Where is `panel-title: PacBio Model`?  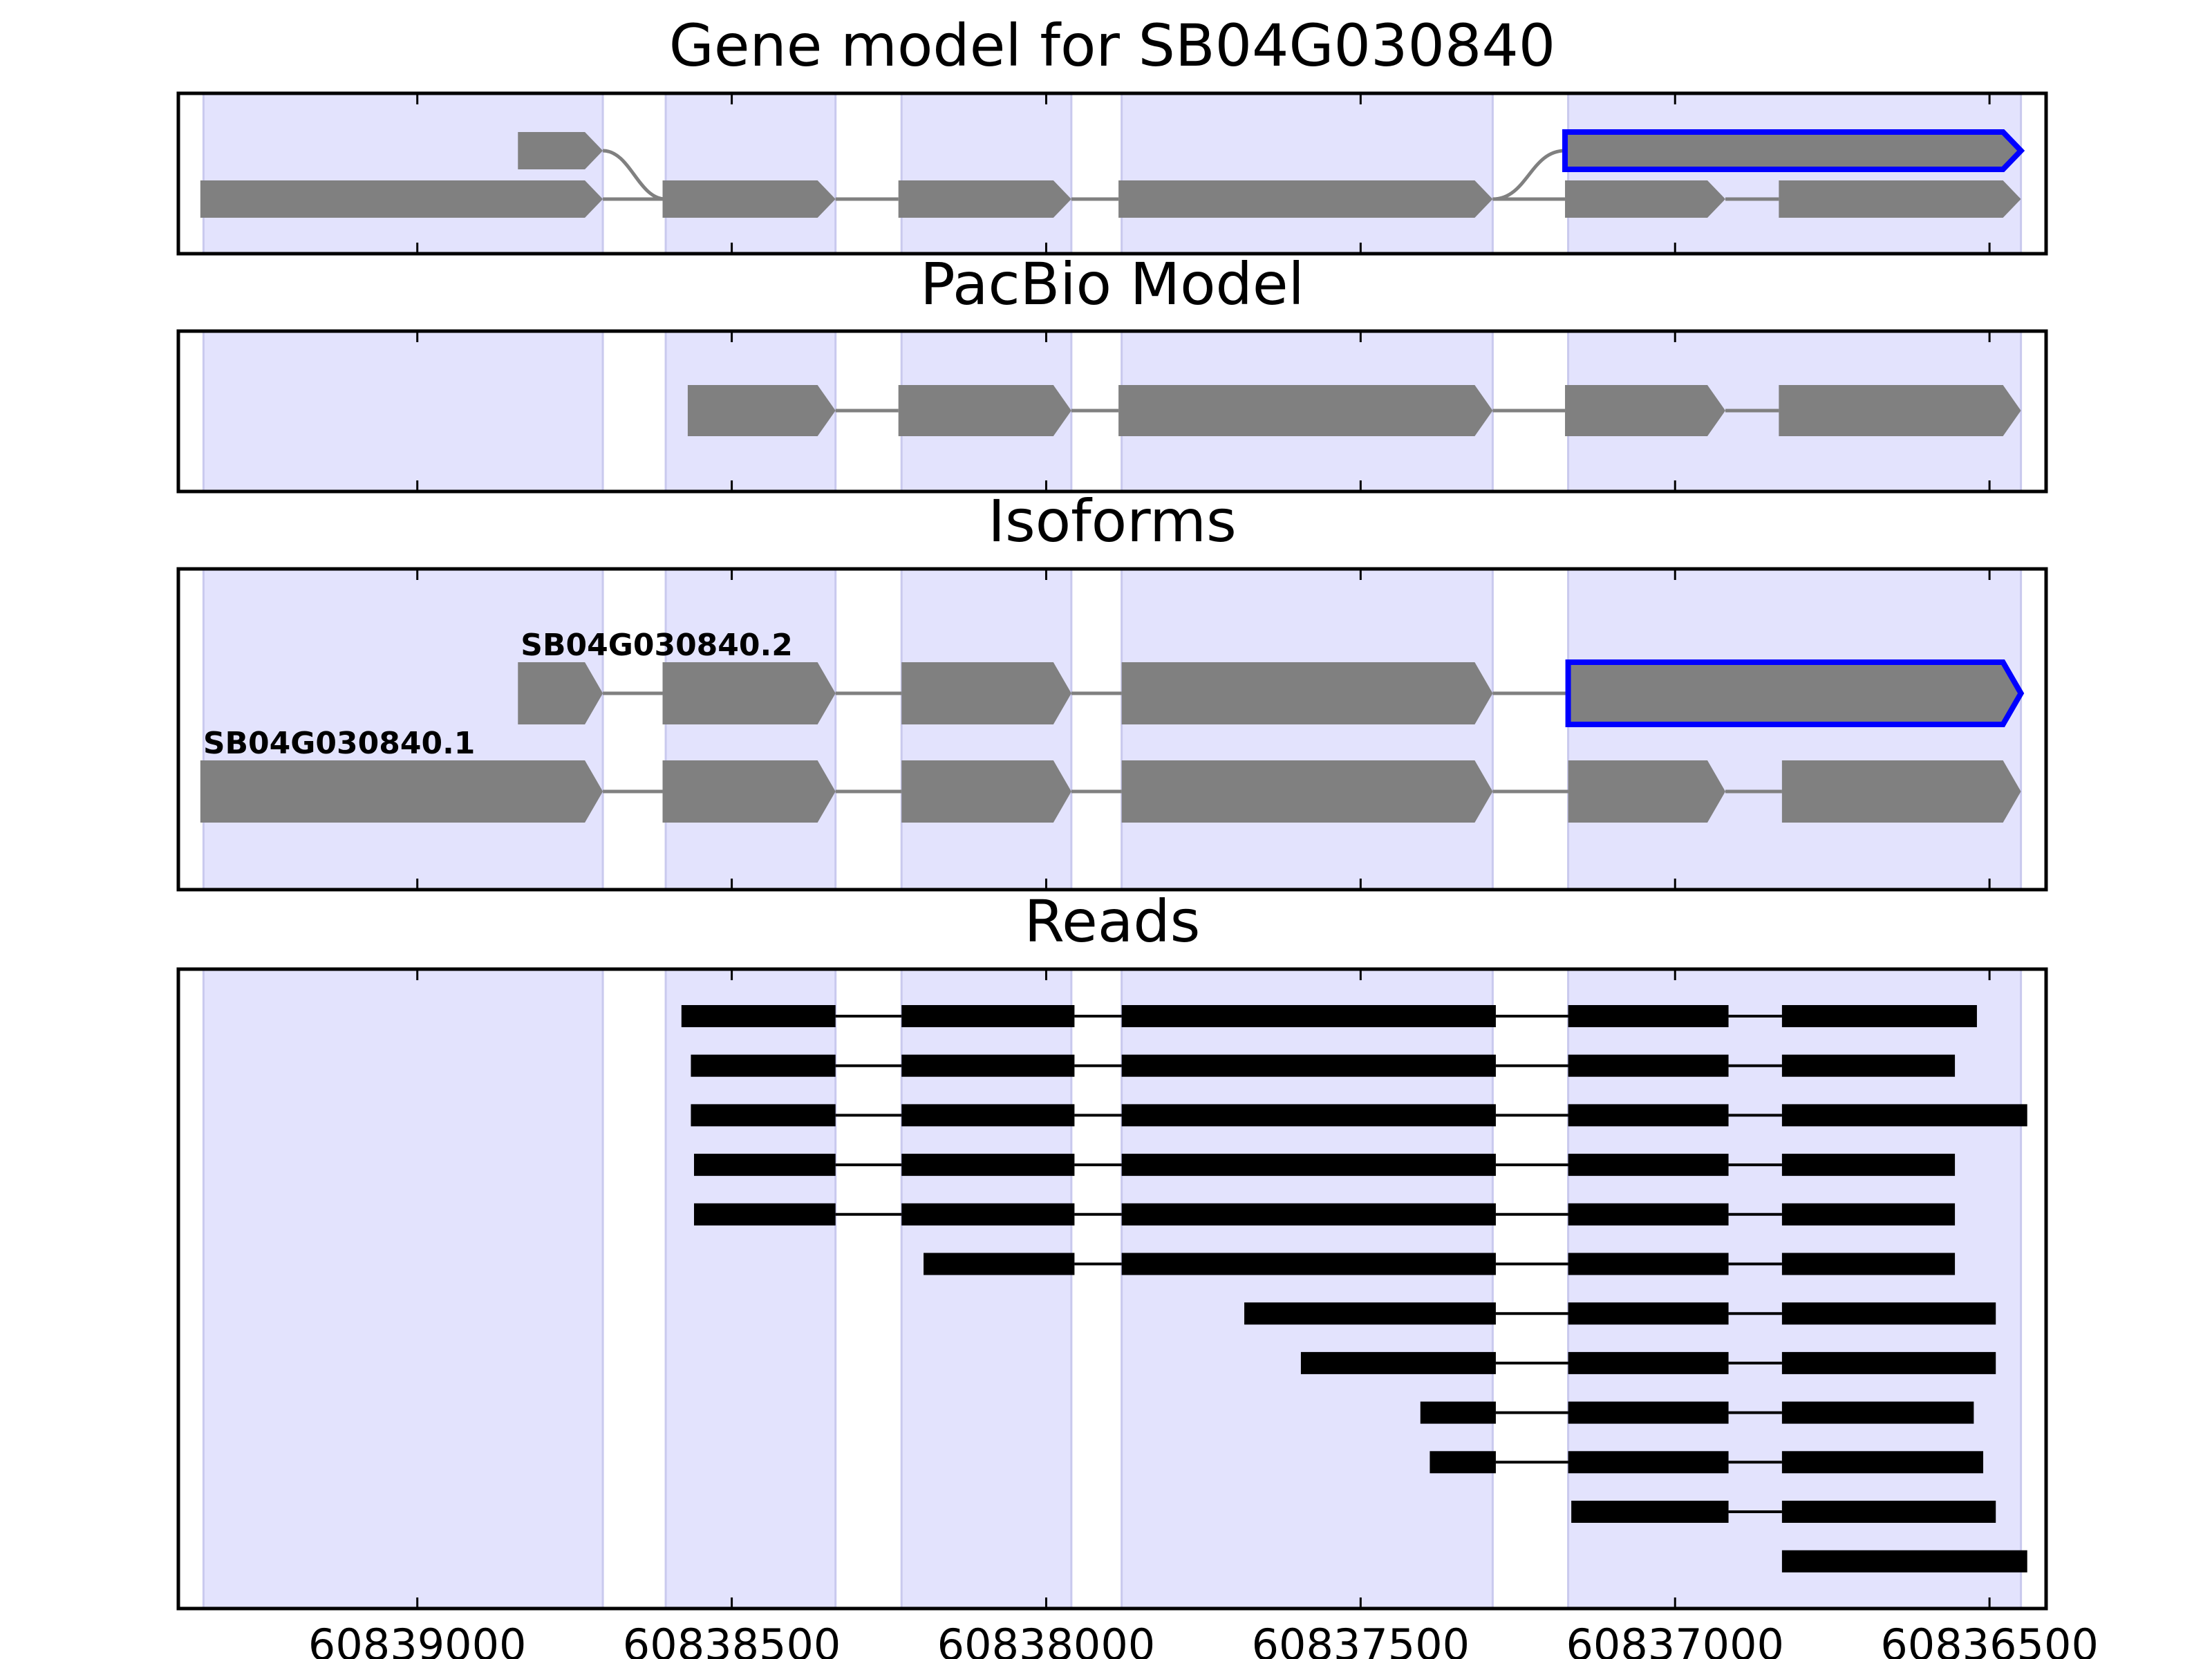
panel-title: PacBio Model is located at coordinates (1112, 284).